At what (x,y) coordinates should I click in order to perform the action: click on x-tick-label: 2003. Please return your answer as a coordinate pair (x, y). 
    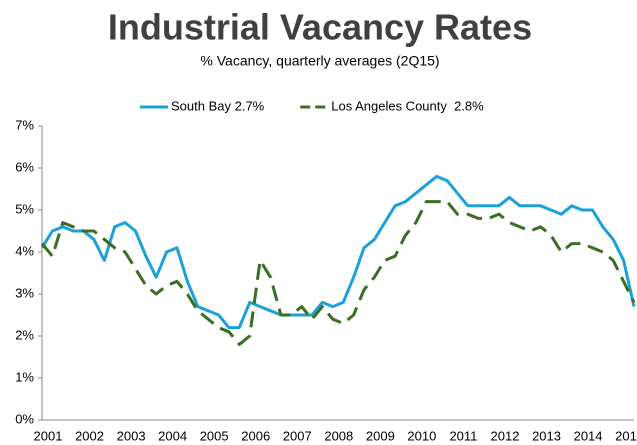
    Looking at the image, I should click on (131, 435).